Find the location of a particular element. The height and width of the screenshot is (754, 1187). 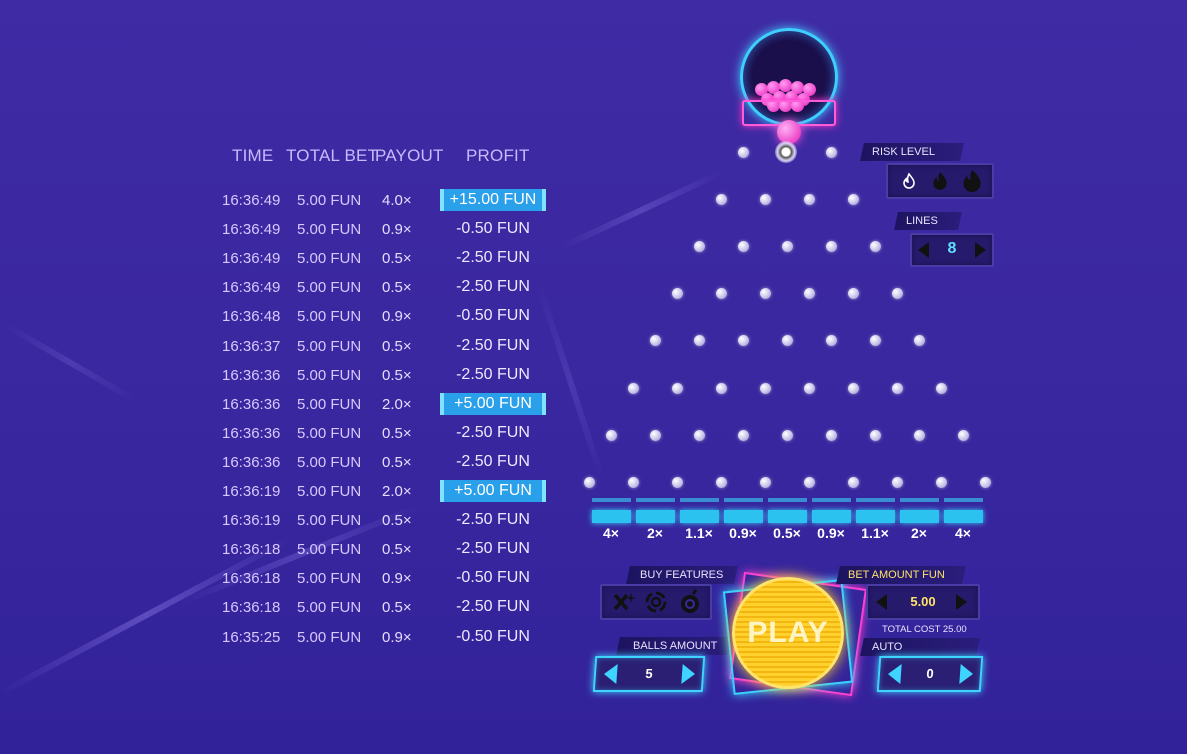

history-row: 16:36:37 5.00 FUN 0.5× -2.50 FUN is located at coordinates (385, 347).